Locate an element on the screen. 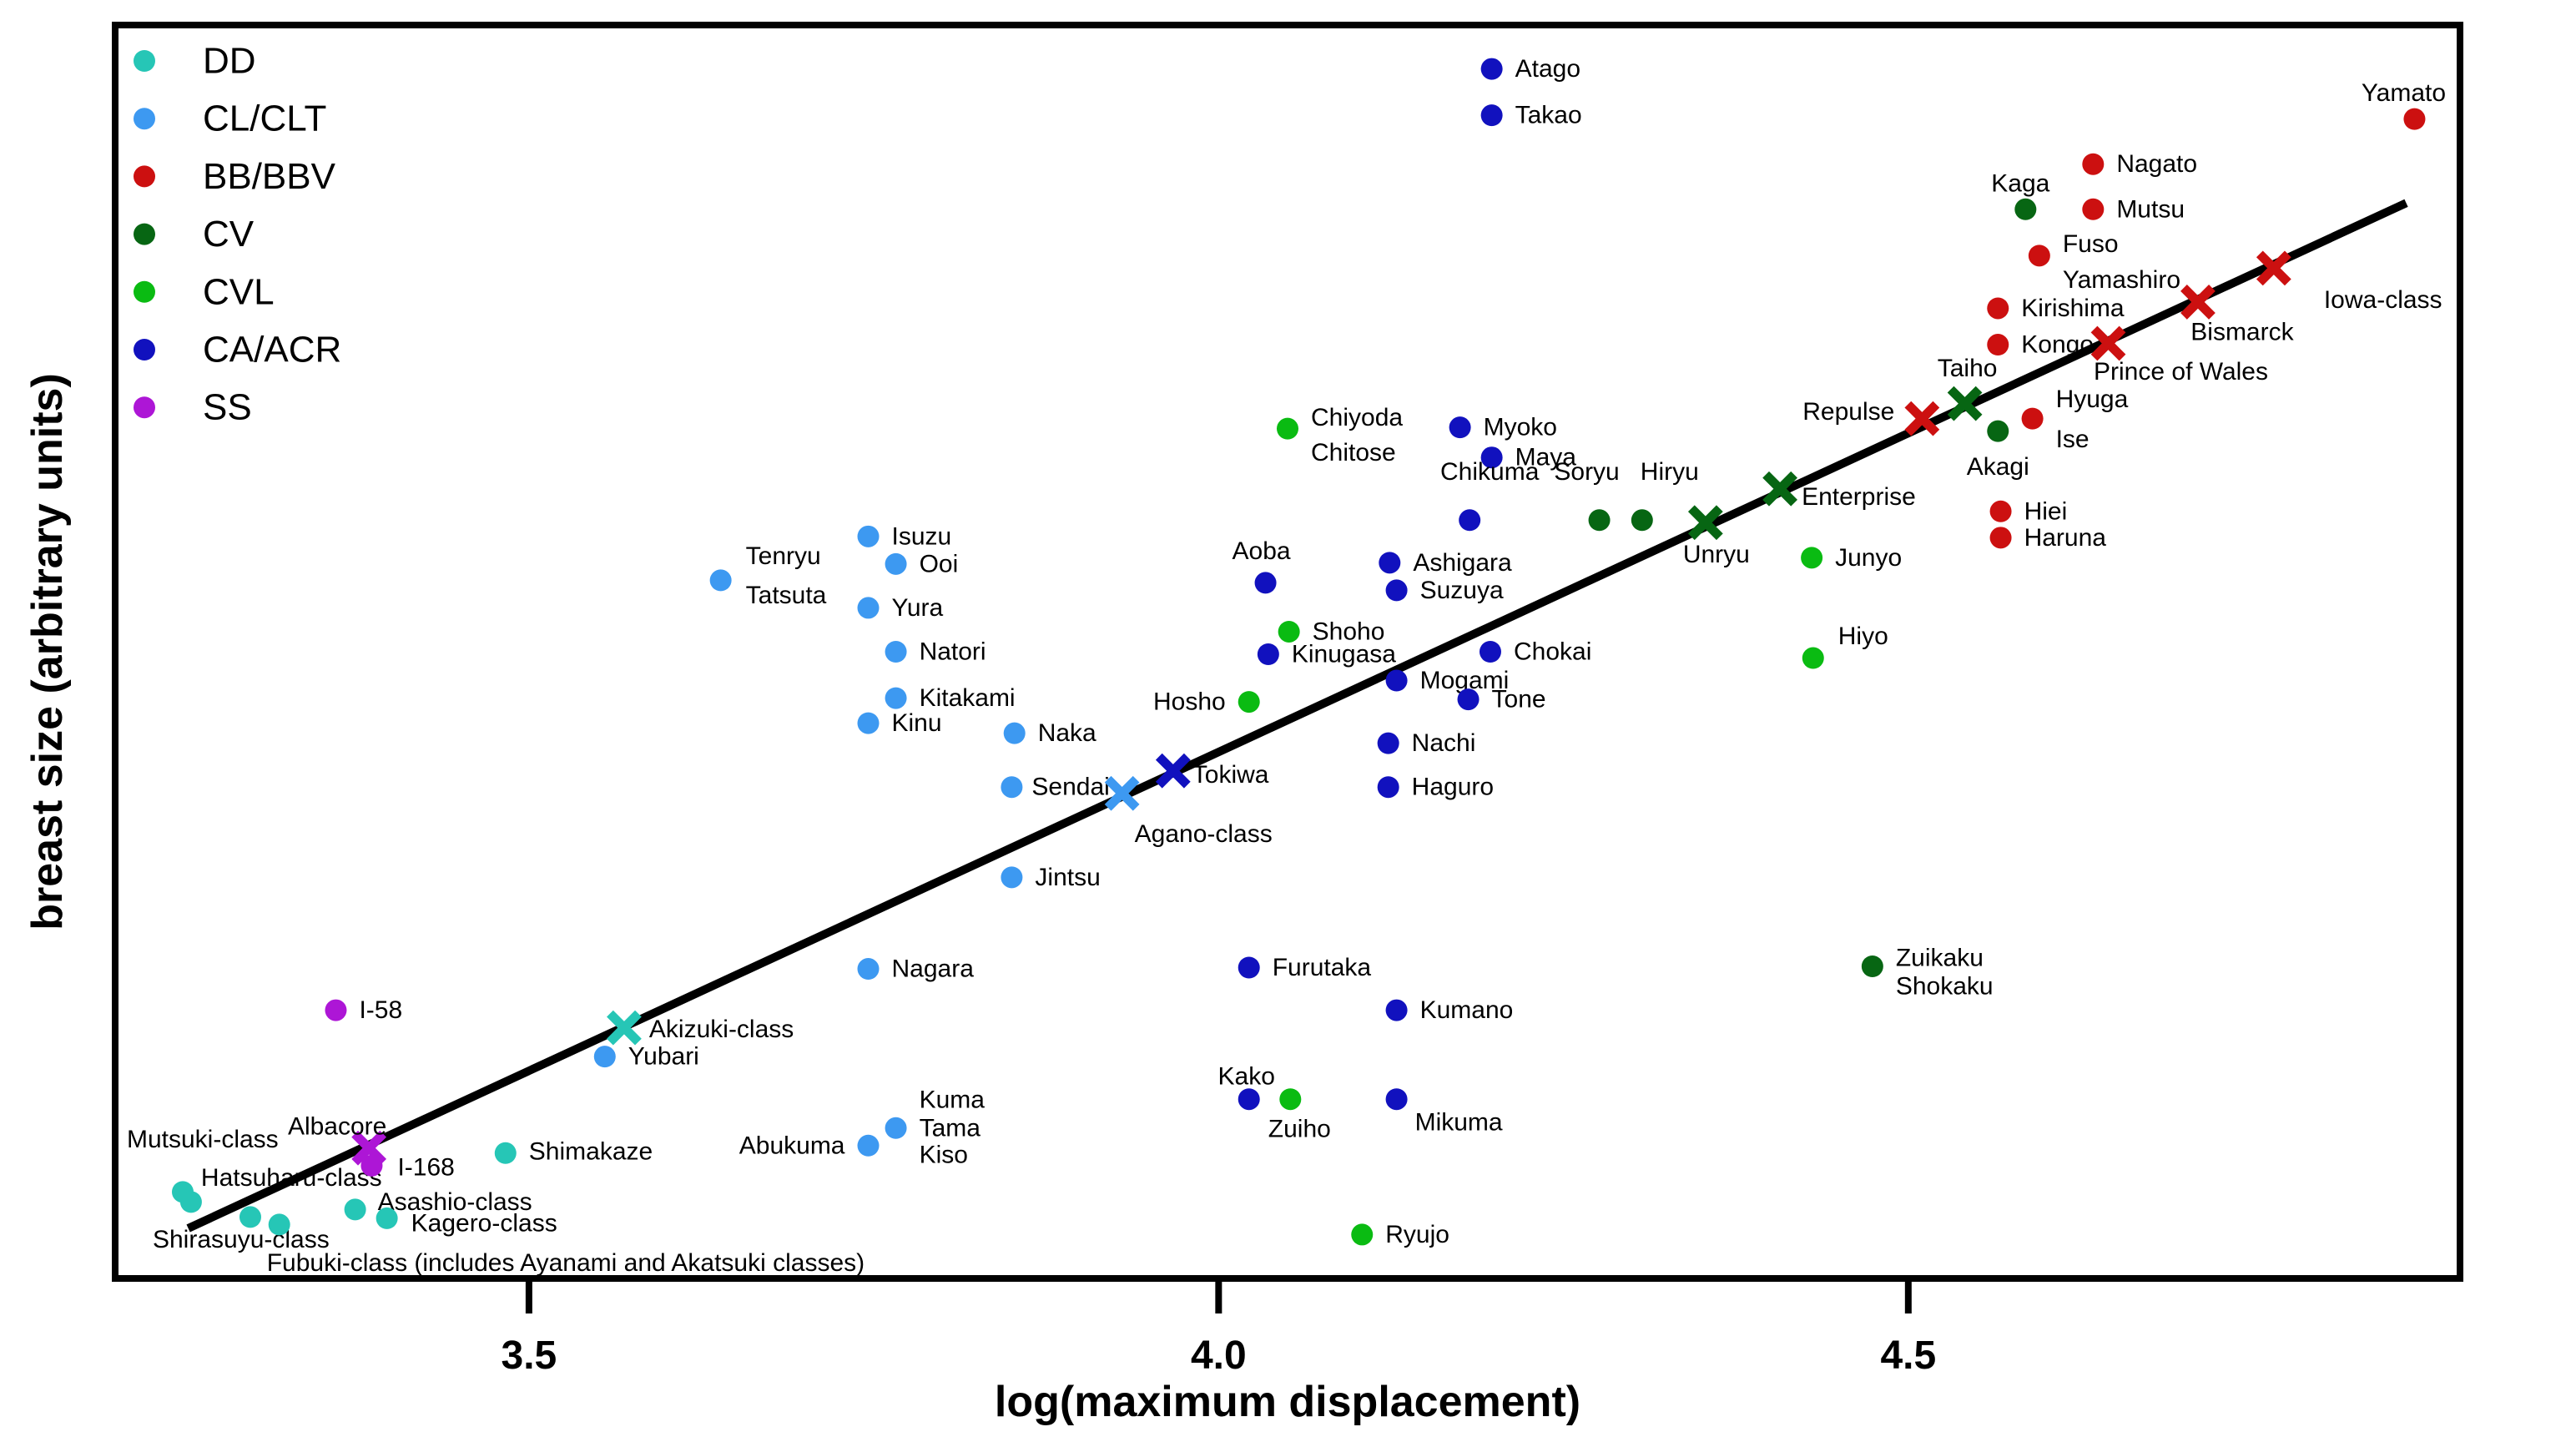 The height and width of the screenshot is (1442, 2576). x-axis-title: log(maximum displacement) is located at coordinates (1287, 1402).